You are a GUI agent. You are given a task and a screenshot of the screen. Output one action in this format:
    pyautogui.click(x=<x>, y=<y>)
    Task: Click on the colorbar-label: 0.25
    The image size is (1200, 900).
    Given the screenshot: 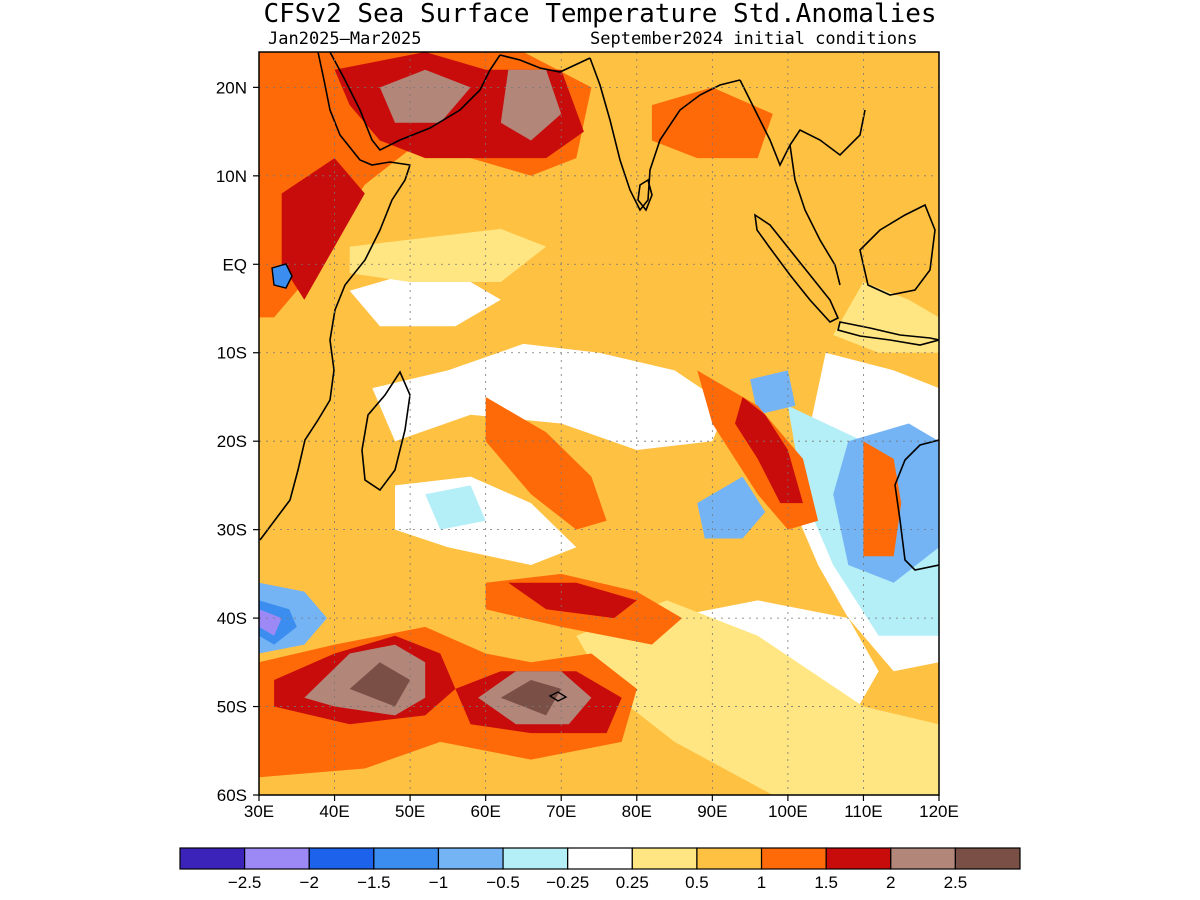 What is the action you would take?
    pyautogui.click(x=632, y=882)
    